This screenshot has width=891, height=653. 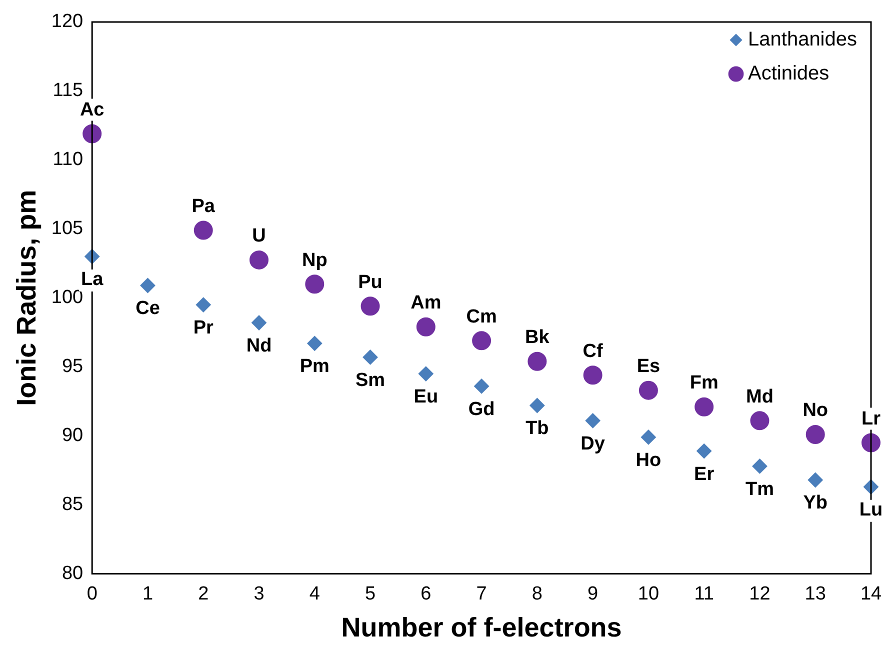 I want to click on x-axis-title: Number of f-electrons, so click(x=481, y=627).